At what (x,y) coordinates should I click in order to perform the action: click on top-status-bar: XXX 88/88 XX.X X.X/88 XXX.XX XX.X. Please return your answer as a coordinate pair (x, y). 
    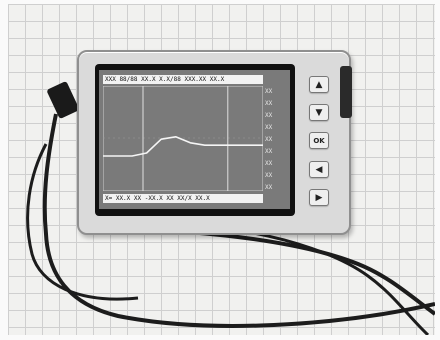
    Looking at the image, I should click on (183, 79).